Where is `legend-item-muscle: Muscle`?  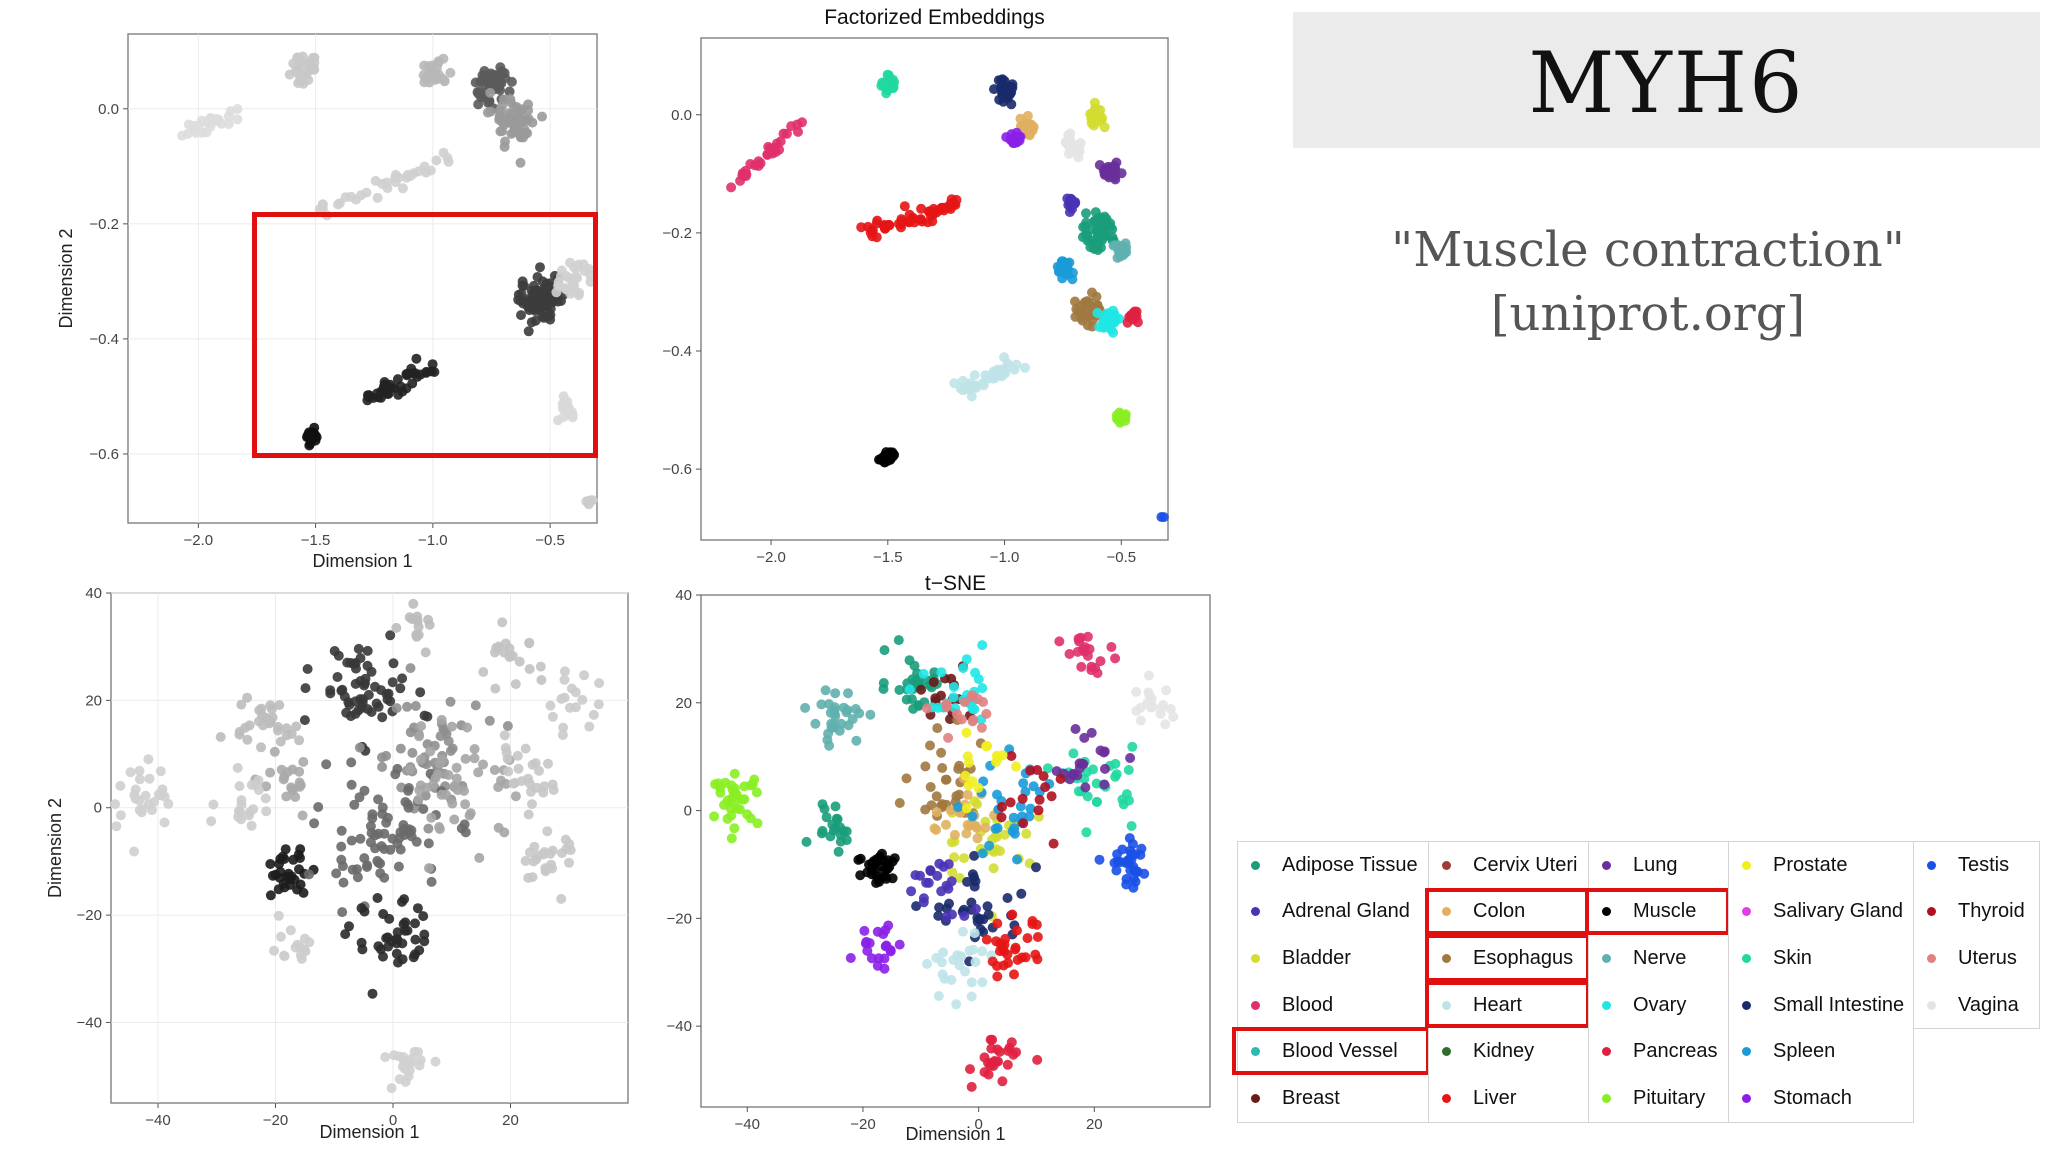 legend-item-muscle: Muscle is located at coordinates (1657, 911).